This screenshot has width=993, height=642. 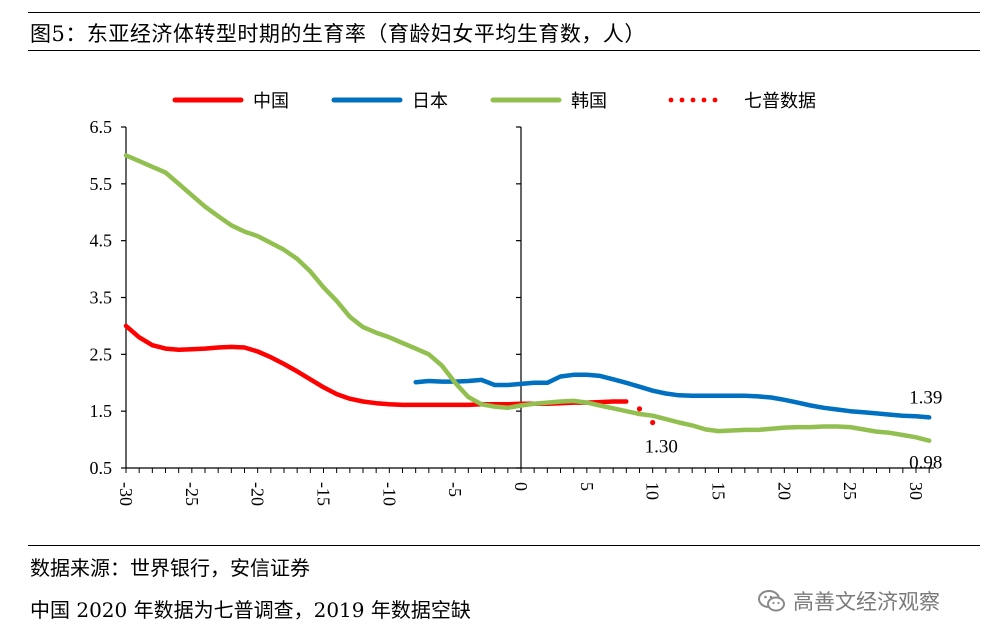 I want to click on legend-label-1: 日本, so click(x=430, y=101).